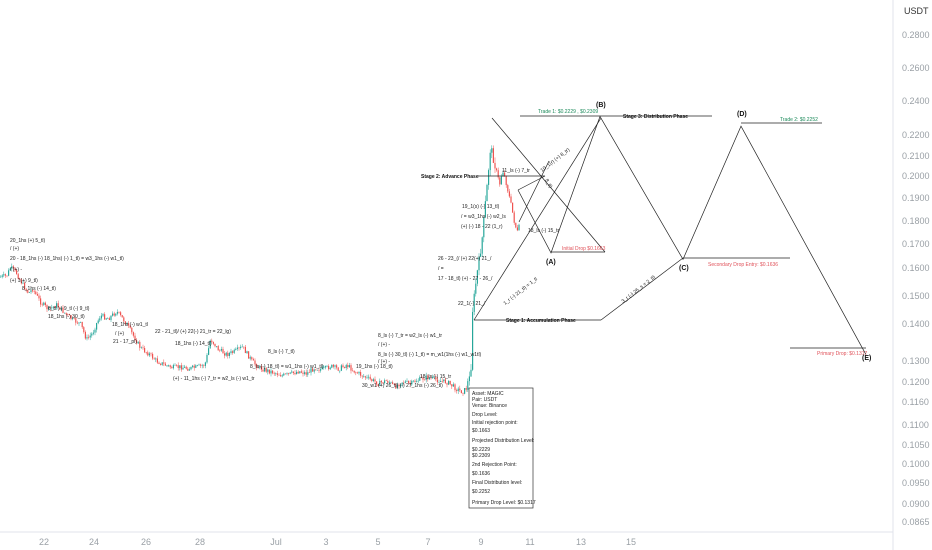  I want to click on y-tick-label: 0.1100, so click(915, 425).